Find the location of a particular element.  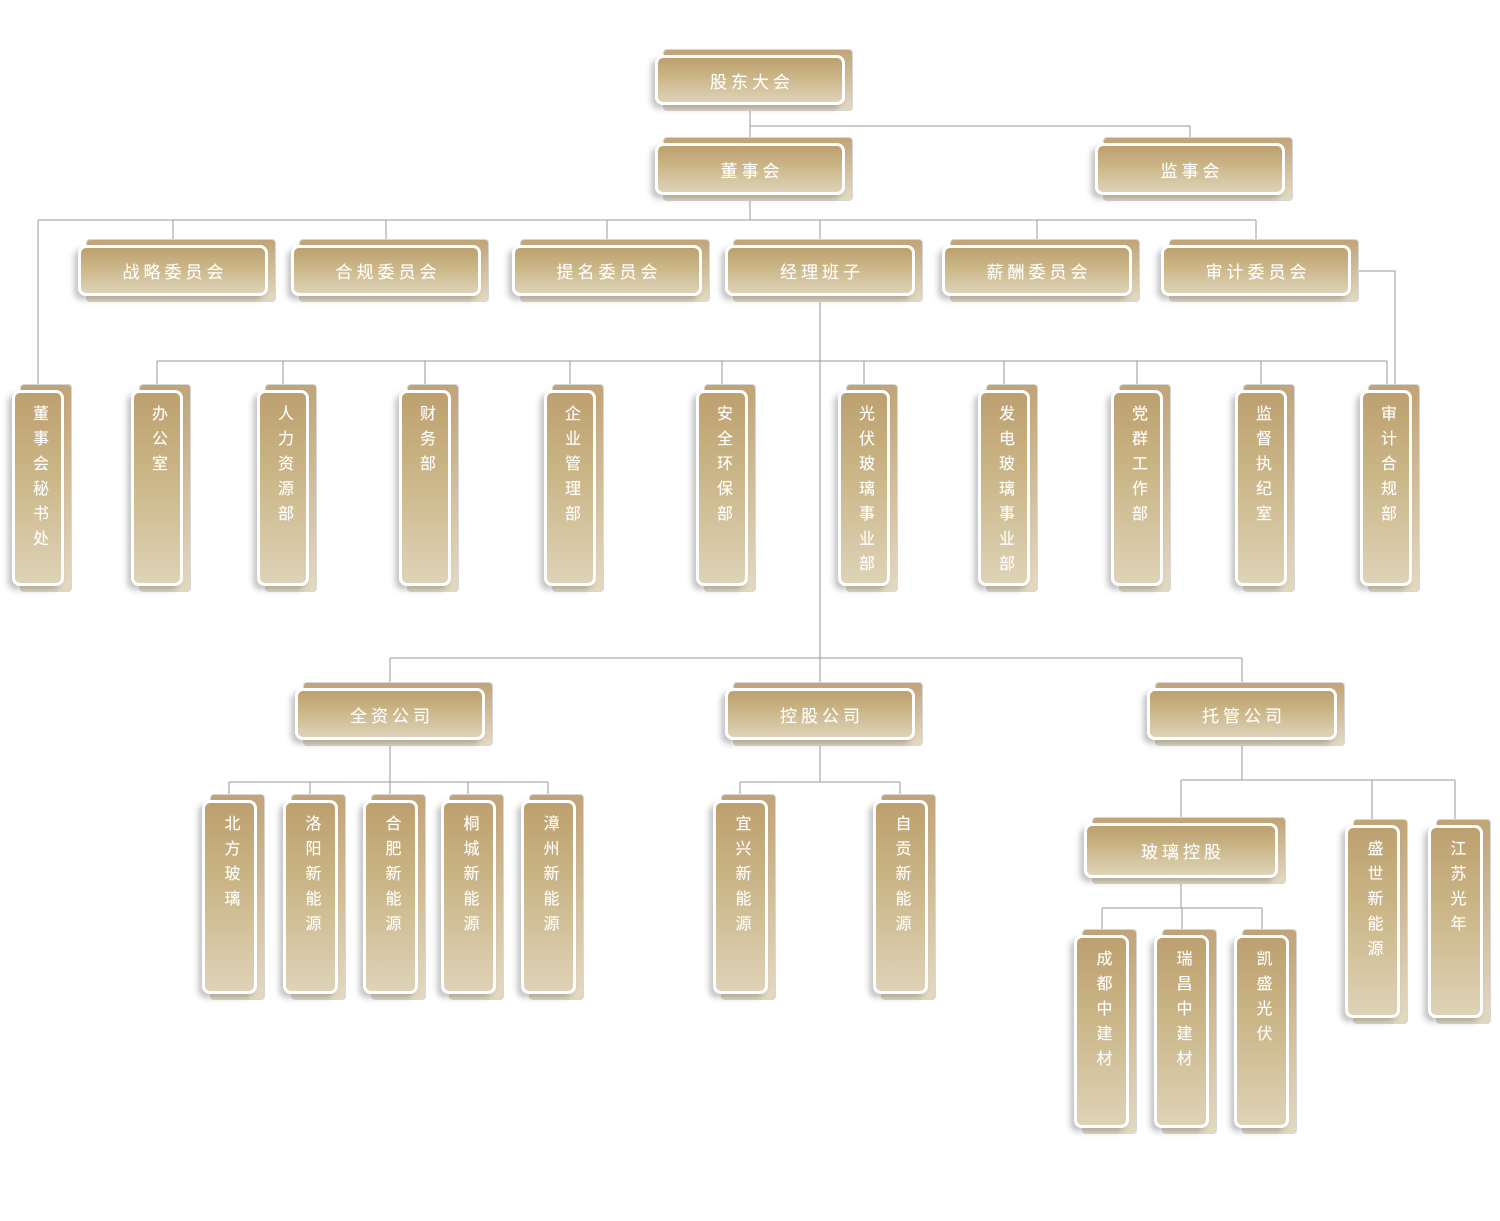

node-label: 股东大会 is located at coordinates (752, 82).